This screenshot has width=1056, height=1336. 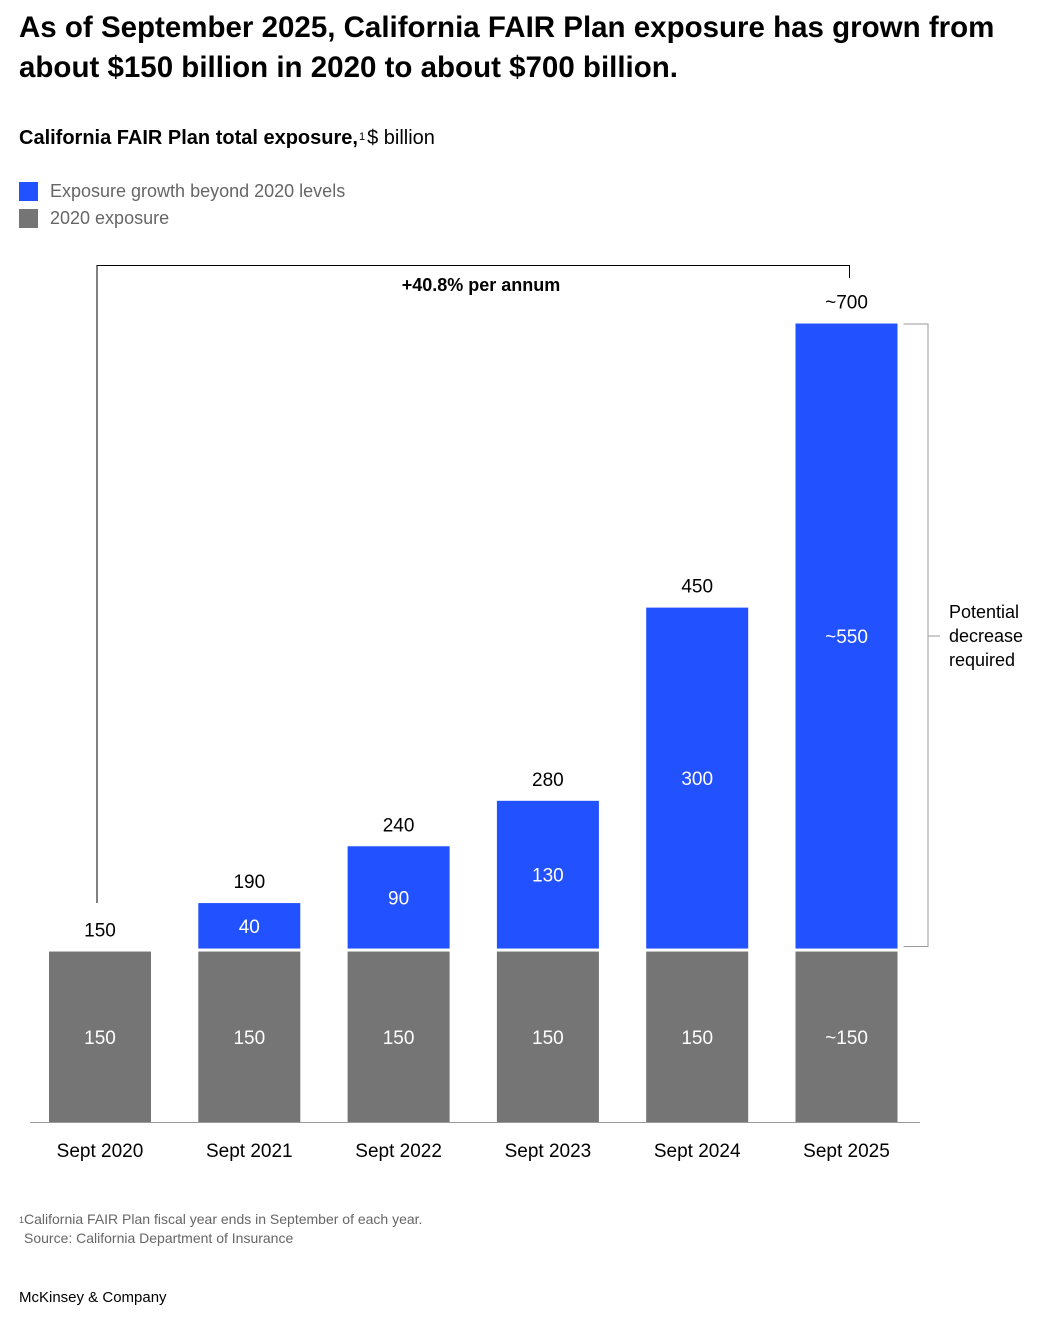 What do you see at coordinates (697, 587) in the screenshot?
I see `bar-total-label-4: 450` at bounding box center [697, 587].